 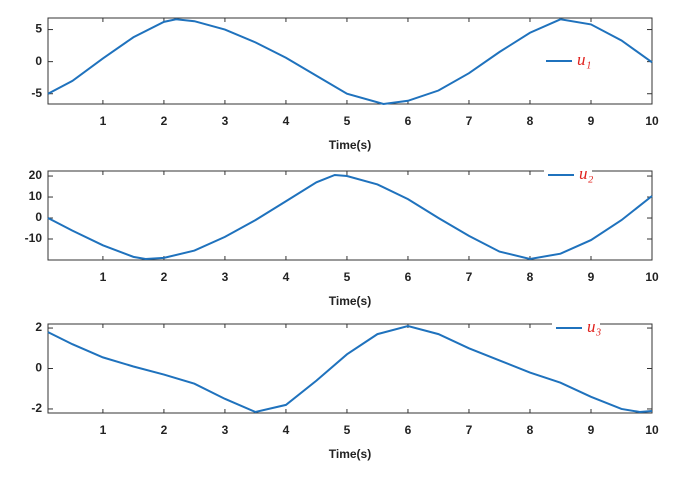 What do you see at coordinates (36, 93) in the screenshot?
I see `y-tick-label: -5` at bounding box center [36, 93].